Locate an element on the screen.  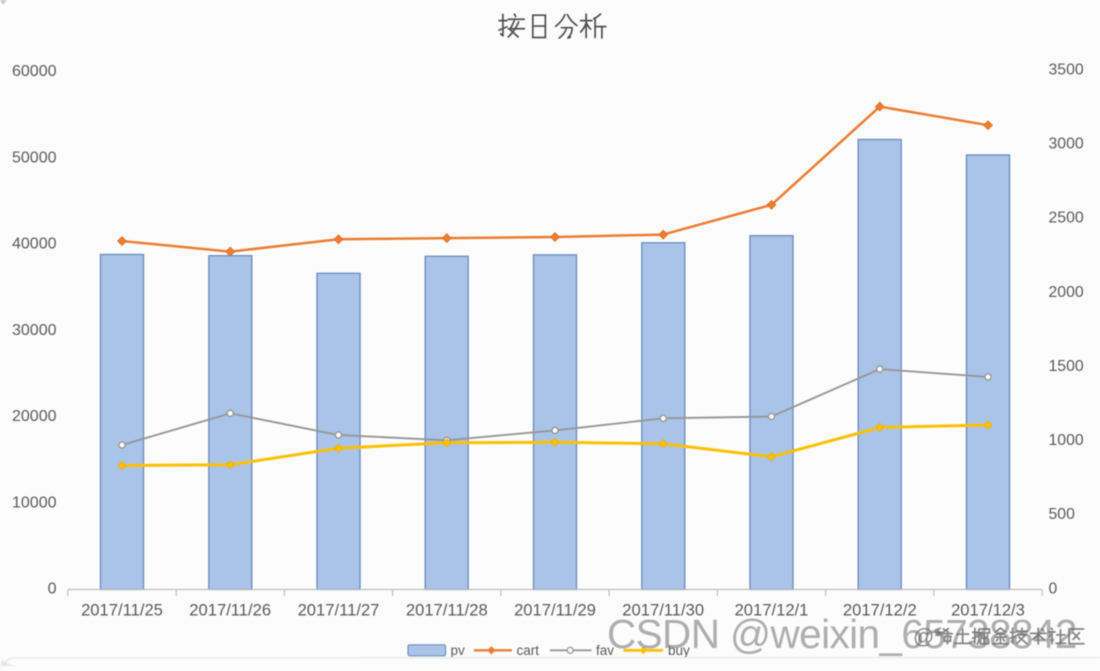
svg-text: buy is located at coordinates (679, 650).